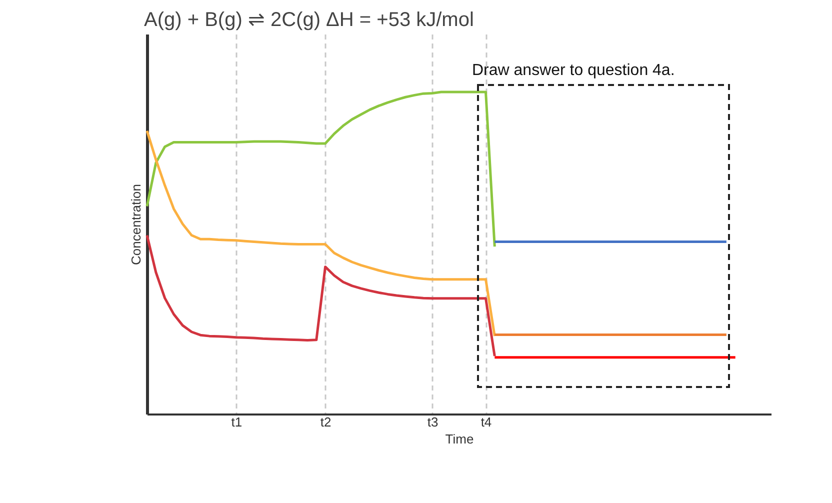 The image size is (832, 503). I want to click on y-axis-title: Concentration, so click(136, 224).